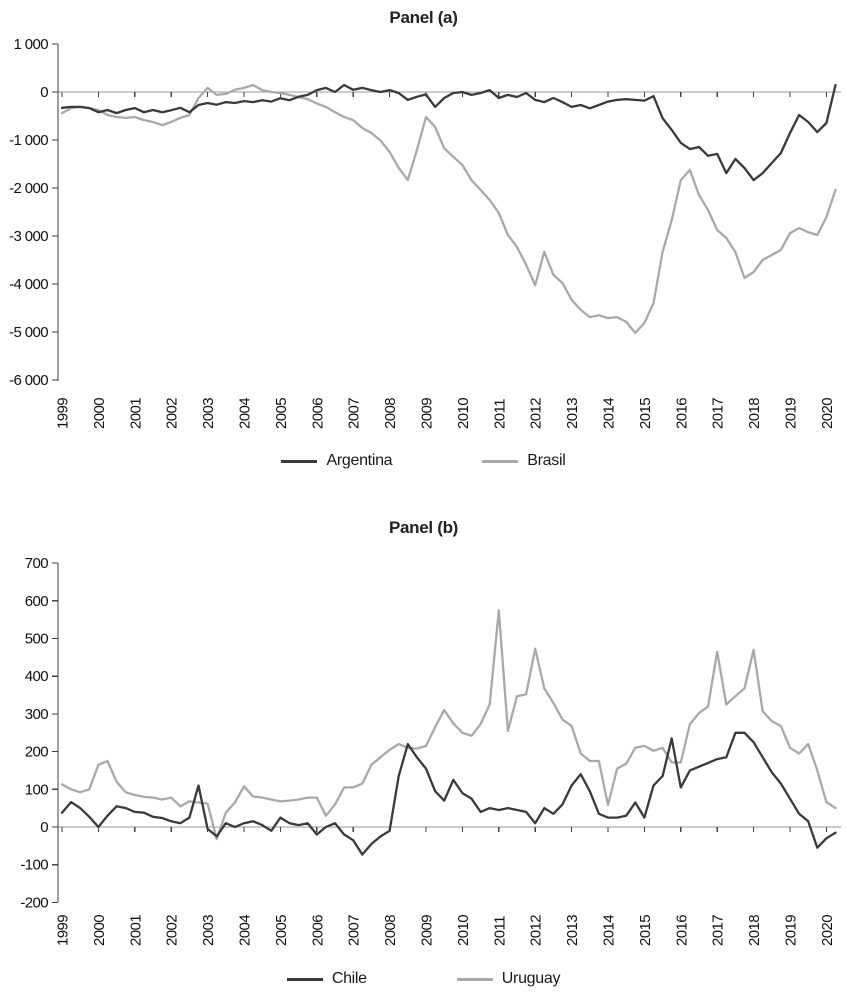 The image size is (847, 1006). I want to click on y-axis-tick-label: -100, so click(34, 865).